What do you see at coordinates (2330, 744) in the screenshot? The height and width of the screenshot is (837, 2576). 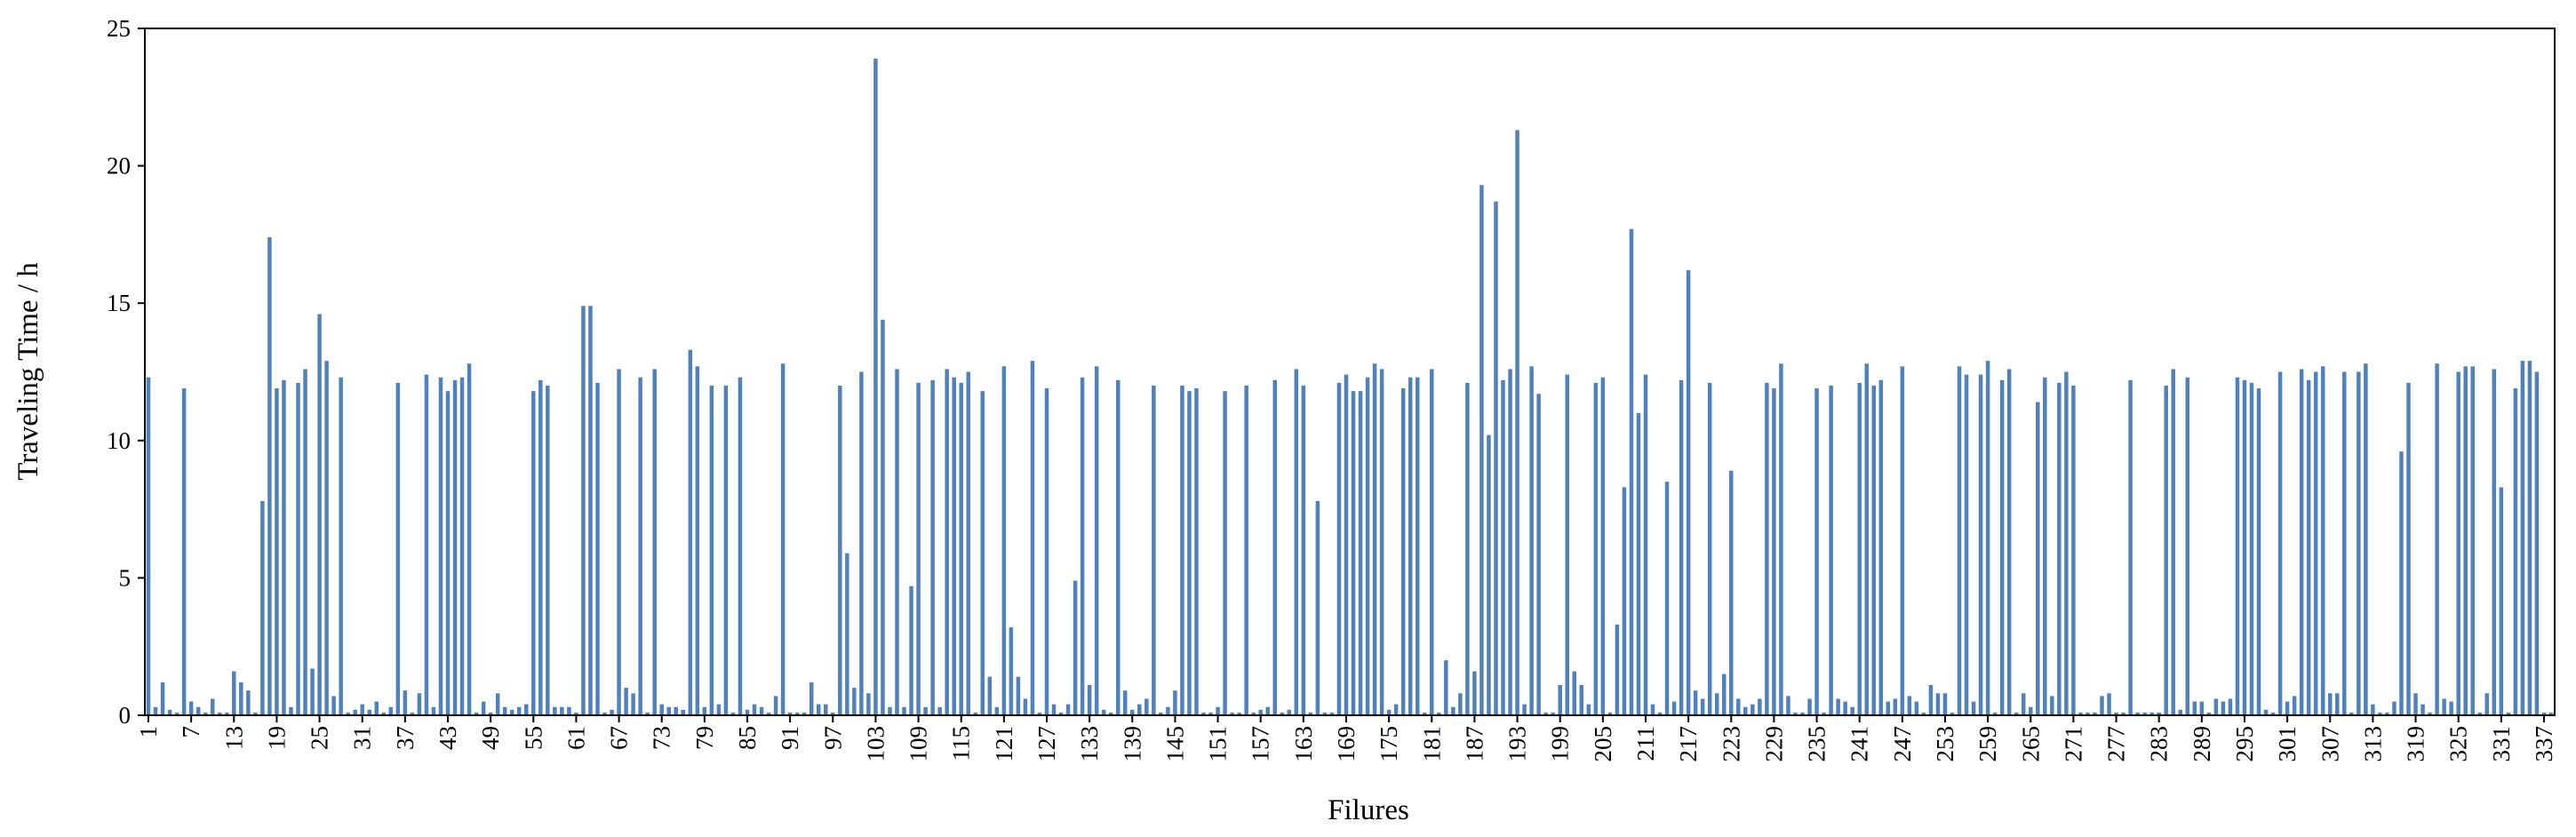 I see `x-tick-label: 307` at bounding box center [2330, 744].